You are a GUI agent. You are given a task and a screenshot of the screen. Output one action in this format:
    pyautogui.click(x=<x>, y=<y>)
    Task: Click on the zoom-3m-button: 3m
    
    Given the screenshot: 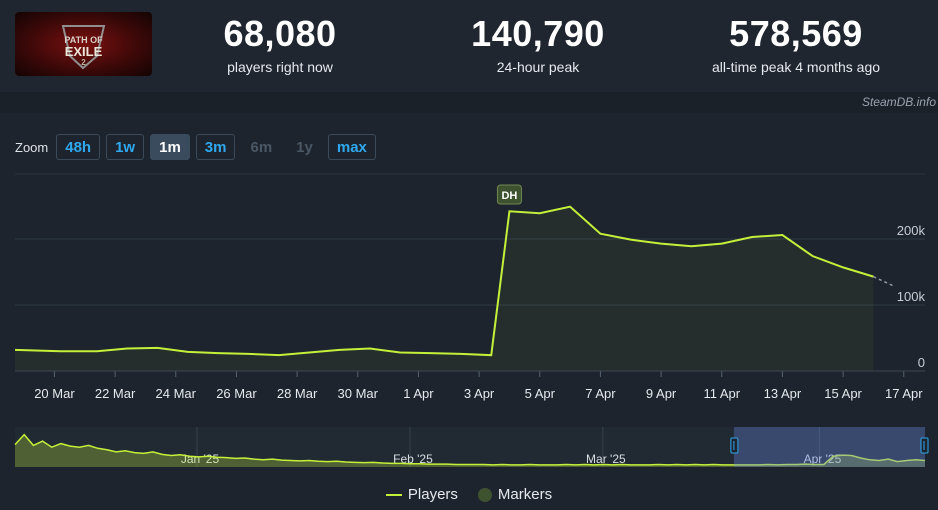 What is the action you would take?
    pyautogui.click(x=215, y=147)
    